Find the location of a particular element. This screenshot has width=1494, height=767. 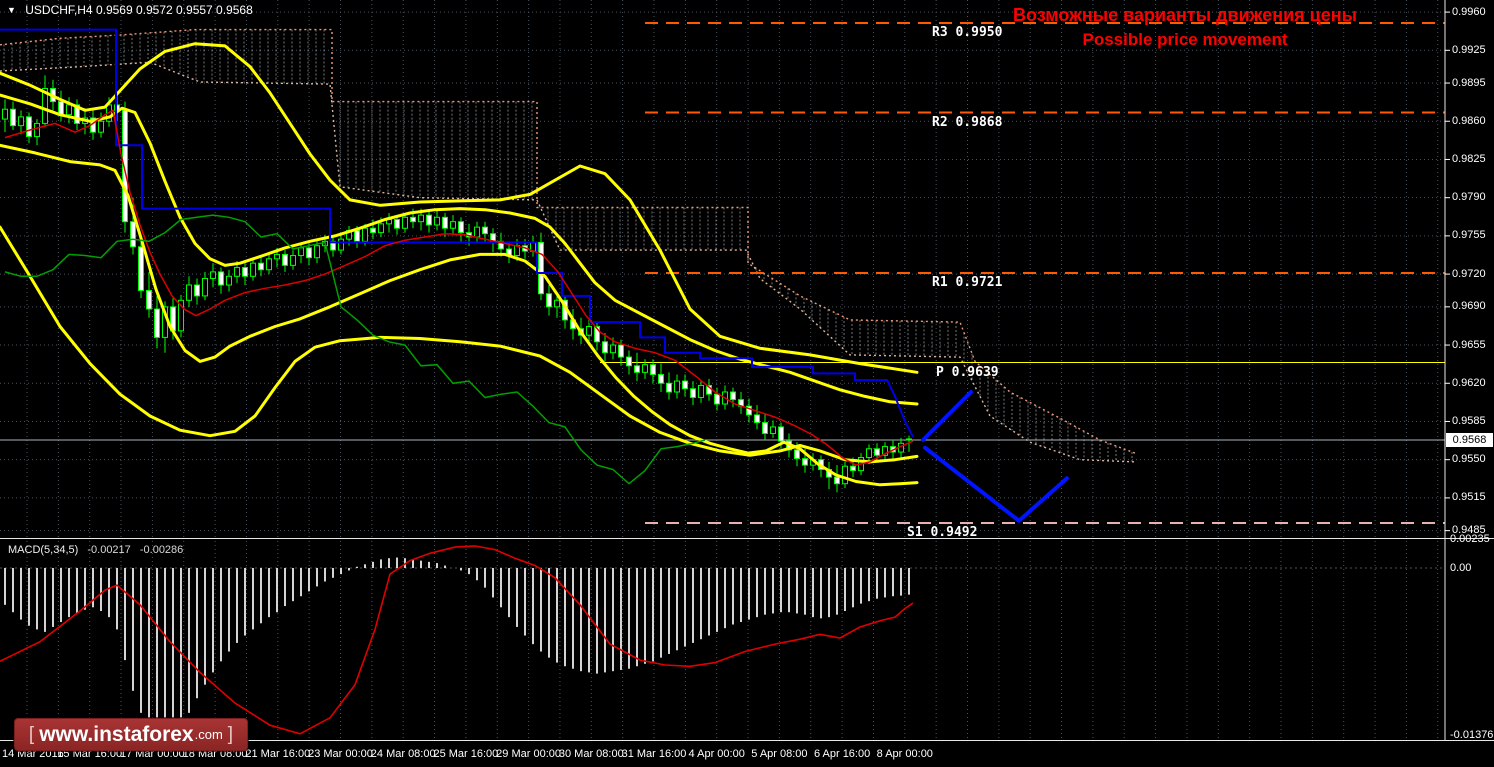

macd-histogram is located at coordinates (457, 647).